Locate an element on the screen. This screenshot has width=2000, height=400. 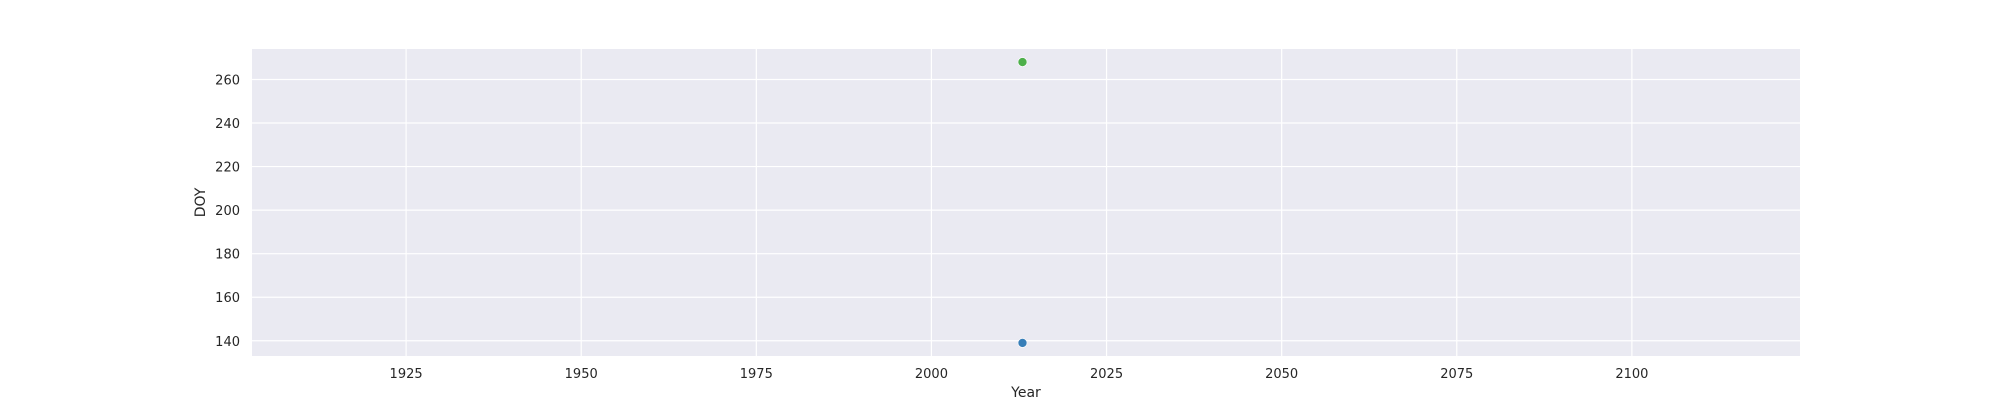
x-tick-label: 2025 is located at coordinates (1106, 374).